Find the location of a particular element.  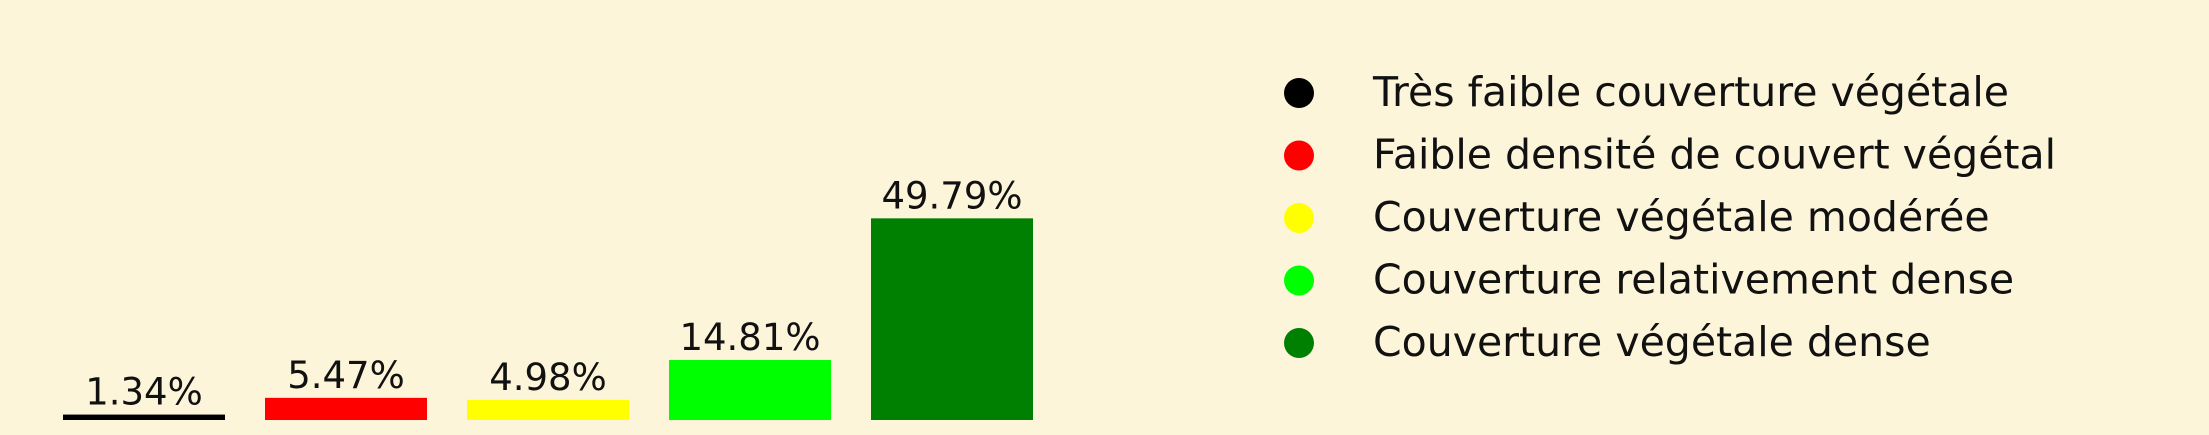

legend-label-2: Faible densité de couvert végétal is located at coordinates (1714, 155).